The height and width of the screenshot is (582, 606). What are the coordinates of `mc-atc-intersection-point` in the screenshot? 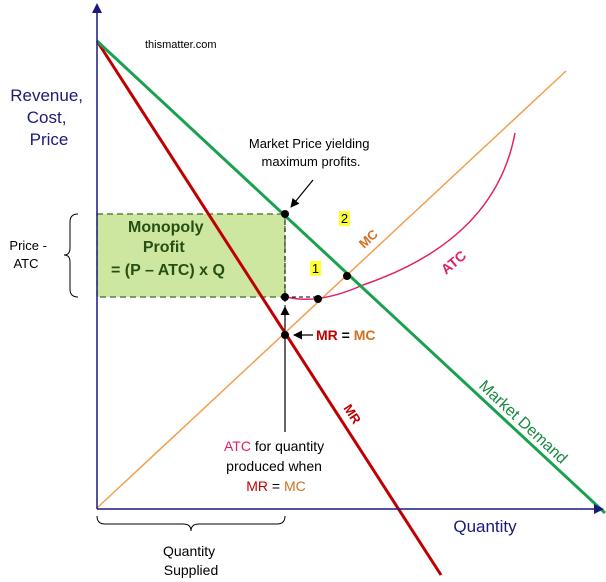 It's located at (347, 276).